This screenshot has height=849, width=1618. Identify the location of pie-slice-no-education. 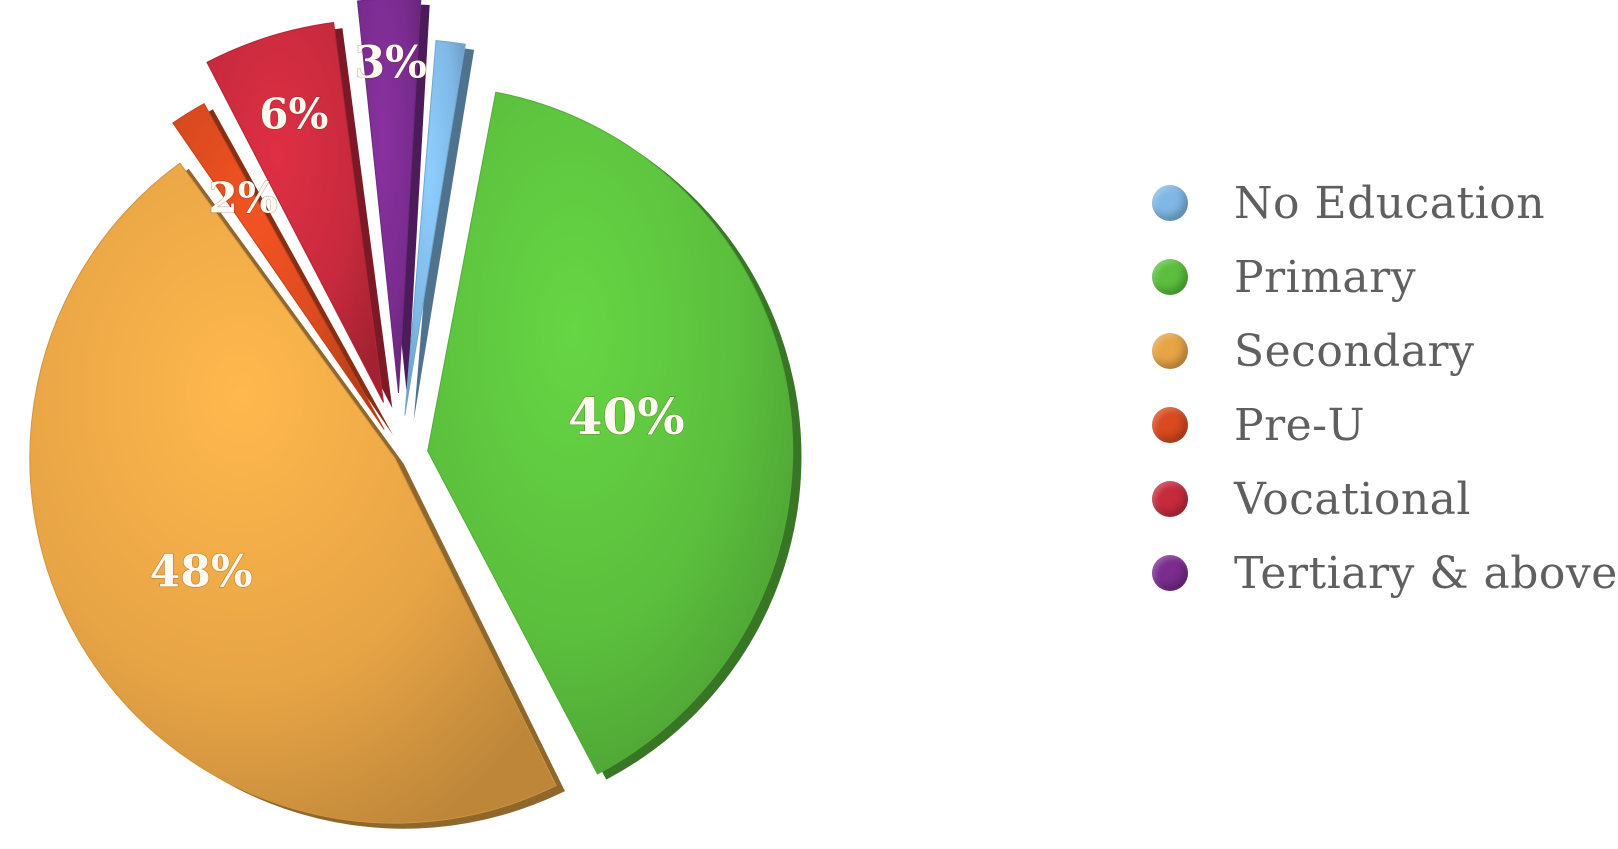
(435, 228).